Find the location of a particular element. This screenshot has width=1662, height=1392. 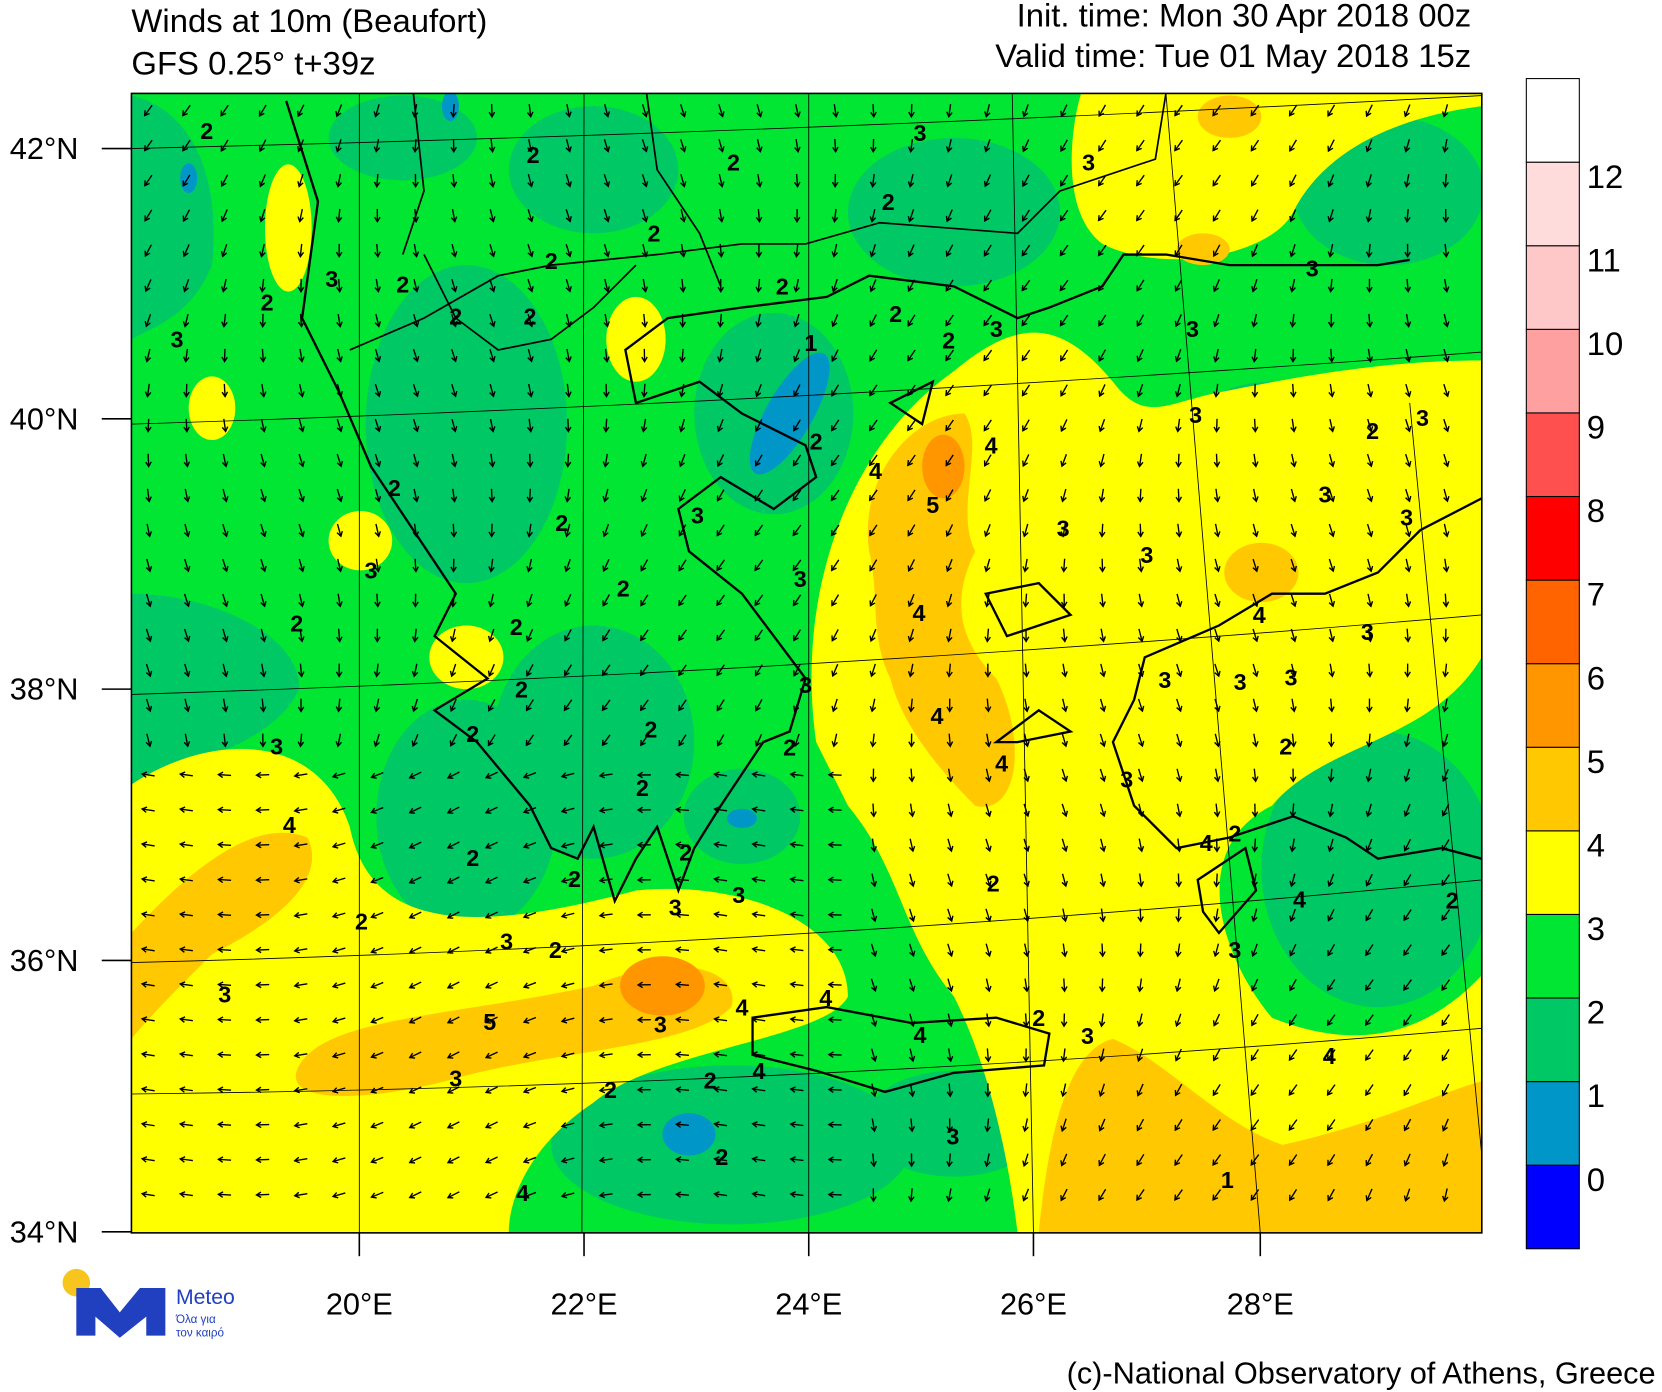

contour-label: 4 is located at coordinates (918, 613).